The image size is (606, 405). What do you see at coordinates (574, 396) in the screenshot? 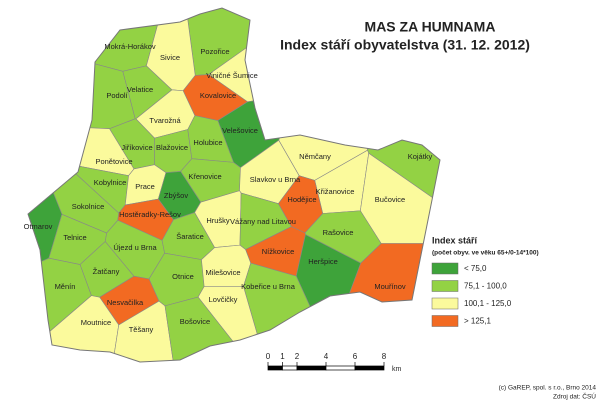
I see `credit-line: Zdroj dat: ČSÚ` at bounding box center [574, 396].